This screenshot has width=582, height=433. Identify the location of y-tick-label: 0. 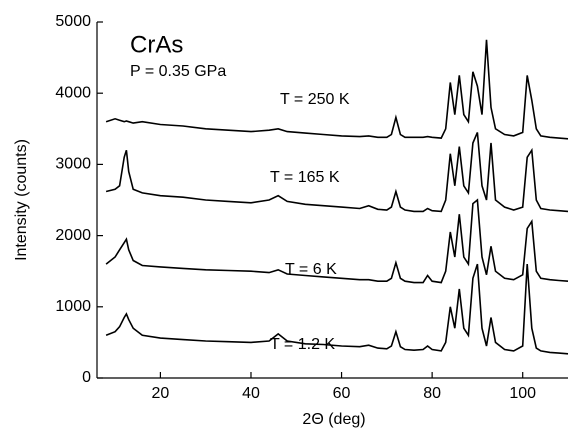
(86, 377).